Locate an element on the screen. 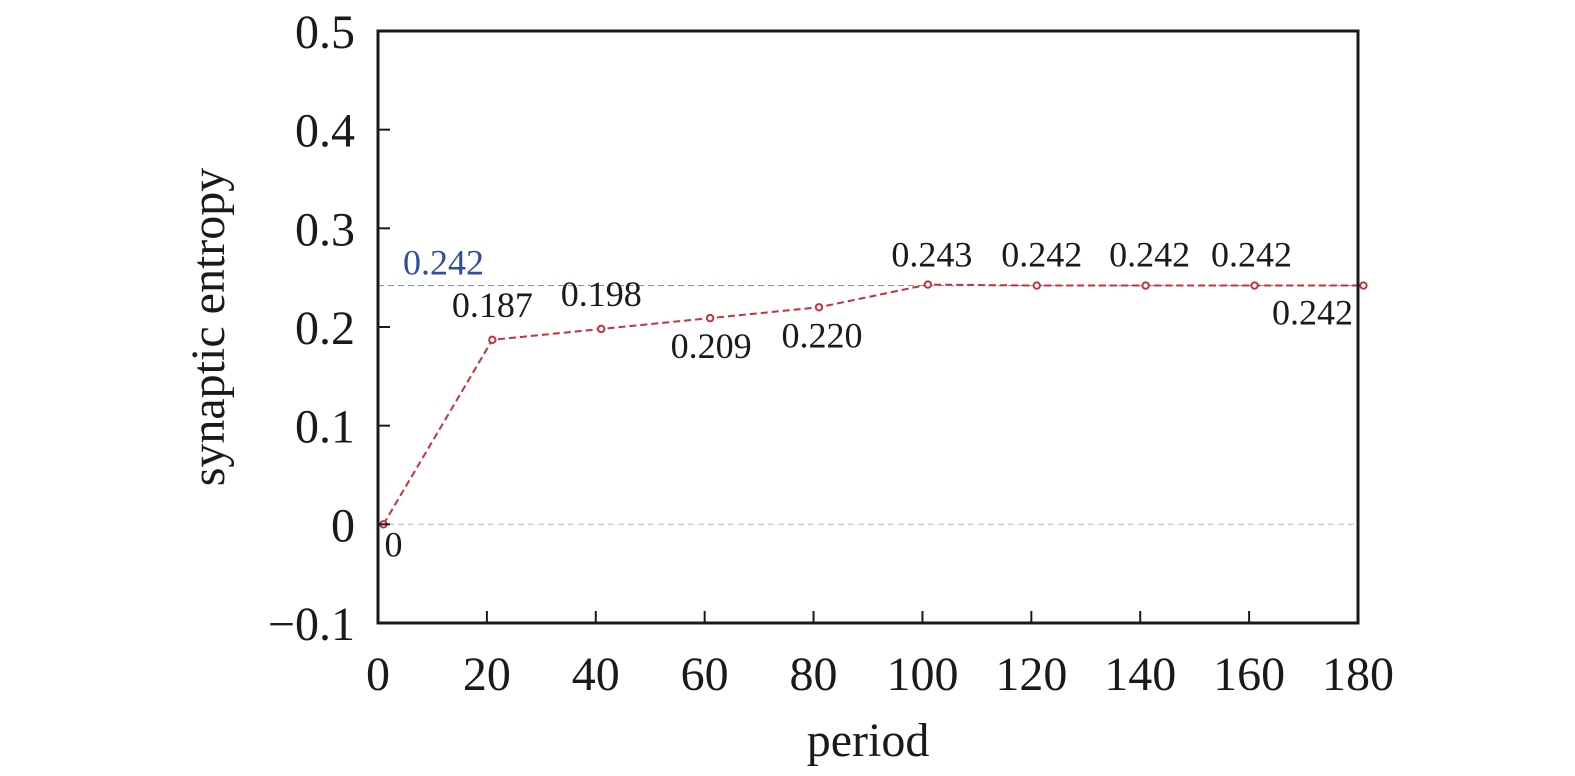 The width and height of the screenshot is (1575, 776). x-tick-label: 180 is located at coordinates (1358, 674).